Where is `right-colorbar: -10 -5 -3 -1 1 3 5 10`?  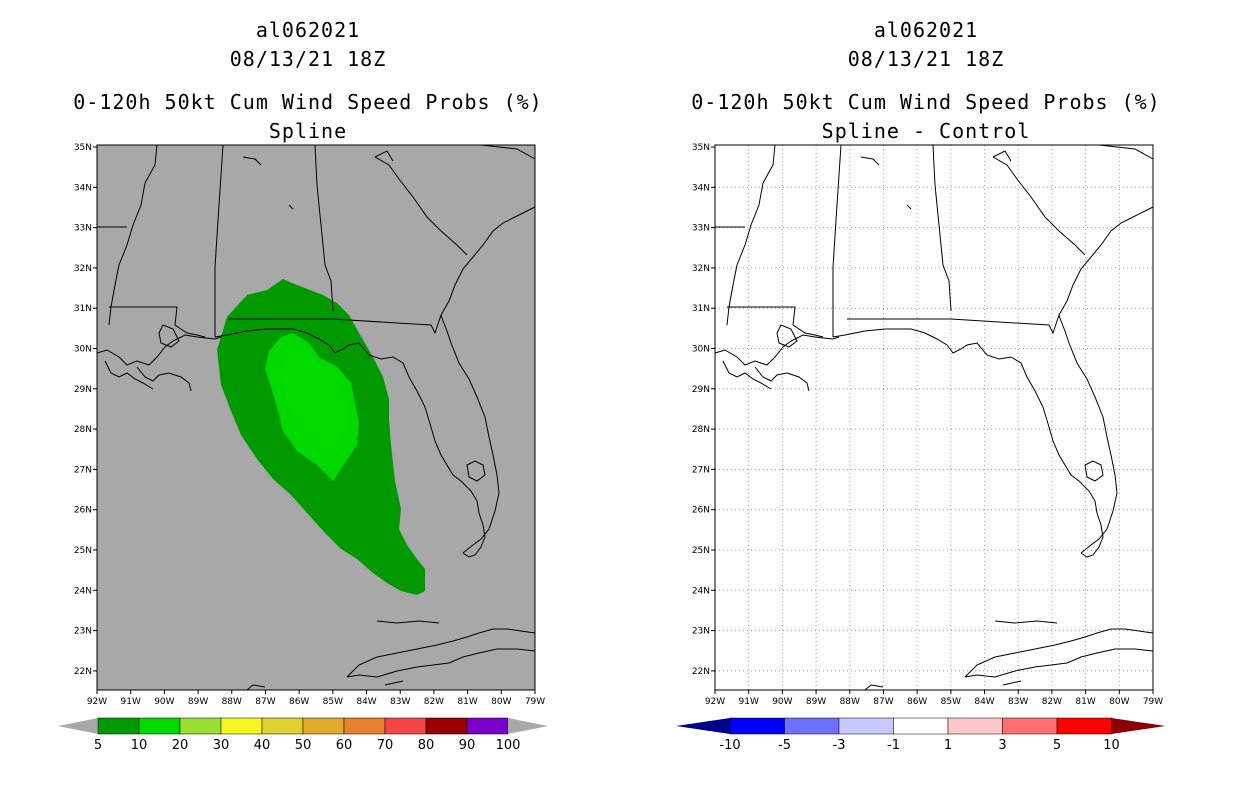
right-colorbar: -10 -5 -3 -1 1 3 5 10 is located at coordinates (921, 735).